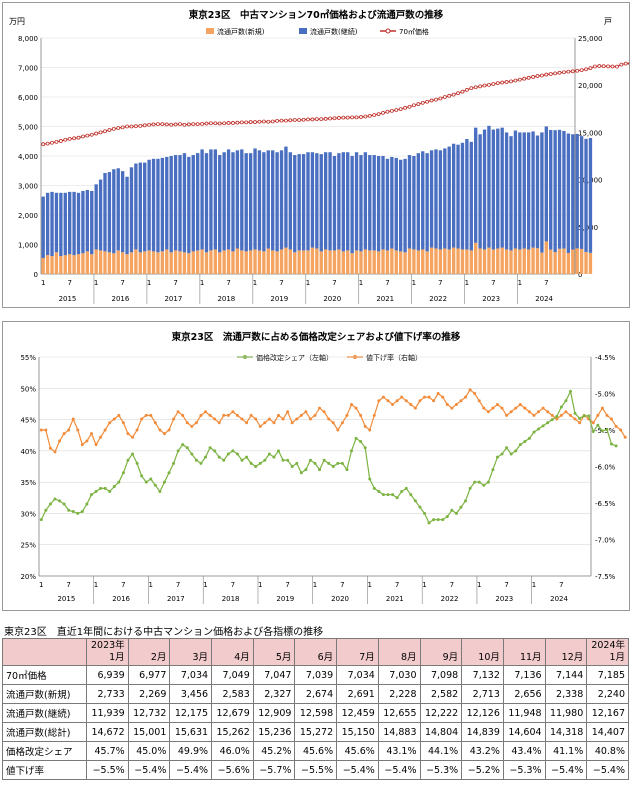 The height and width of the screenshot is (785, 632). I want to click on table-cell: 15,236, so click(274, 732).